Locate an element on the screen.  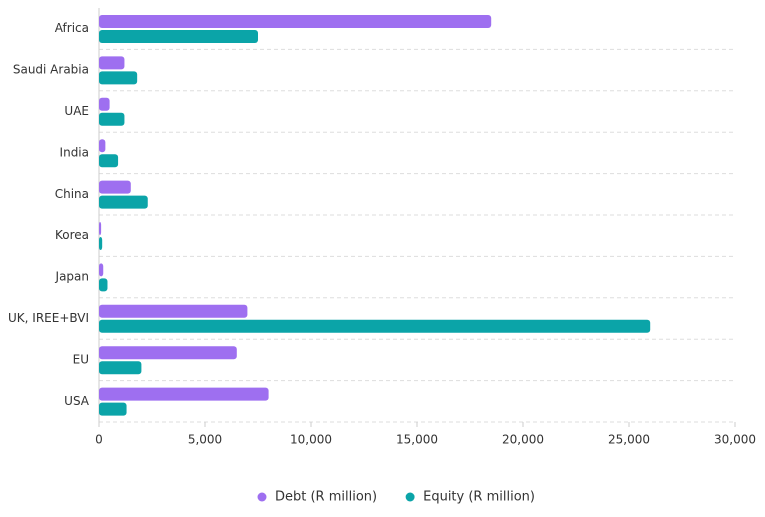
legend: Debt (R million) Equity (R million) is located at coordinates (396, 497).